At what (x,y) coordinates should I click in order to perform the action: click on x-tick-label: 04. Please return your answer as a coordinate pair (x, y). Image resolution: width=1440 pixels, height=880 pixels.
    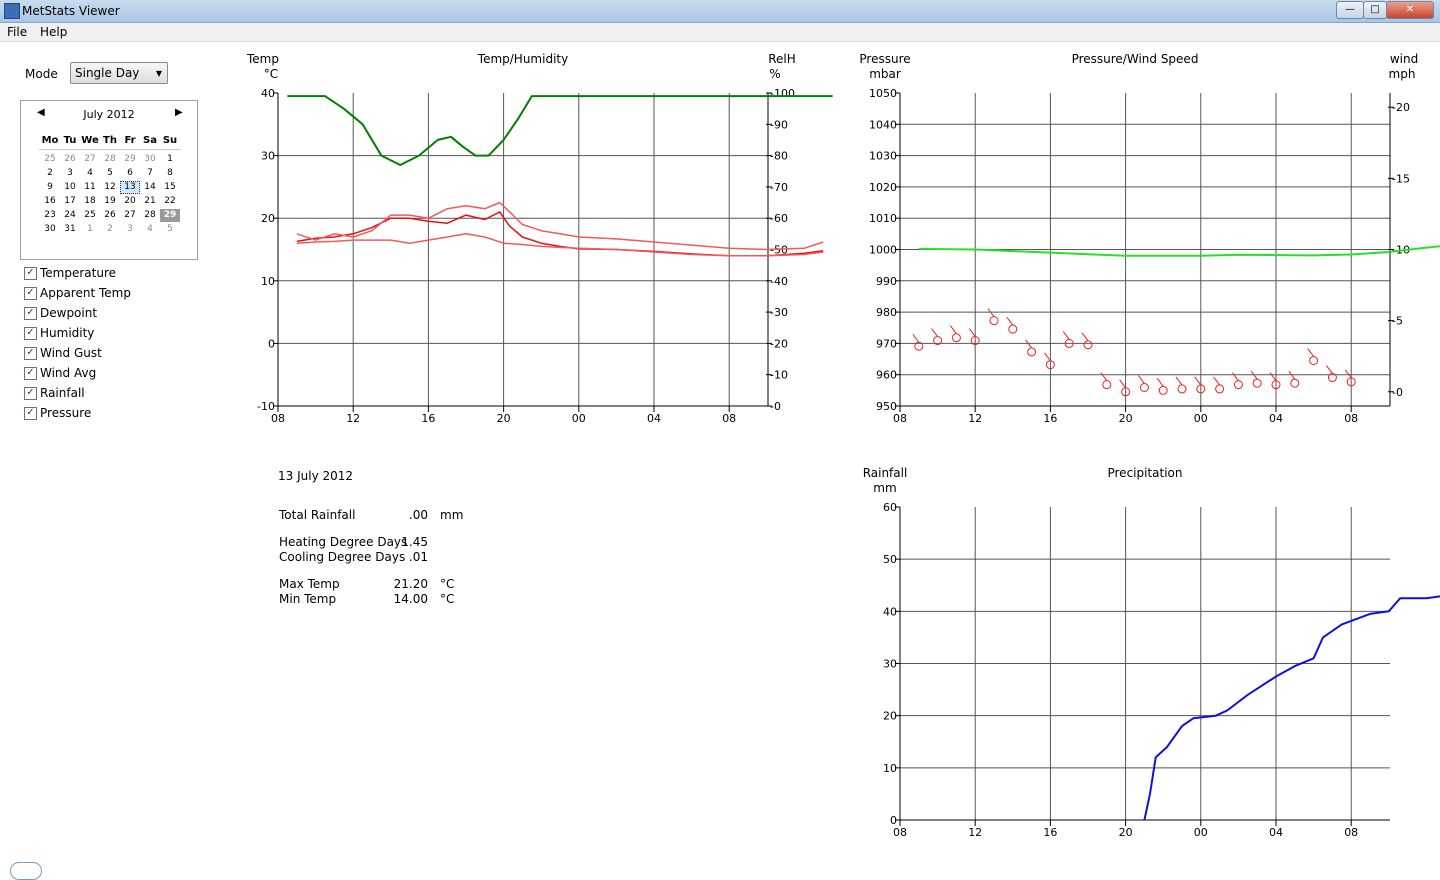
    Looking at the image, I should click on (1276, 418).